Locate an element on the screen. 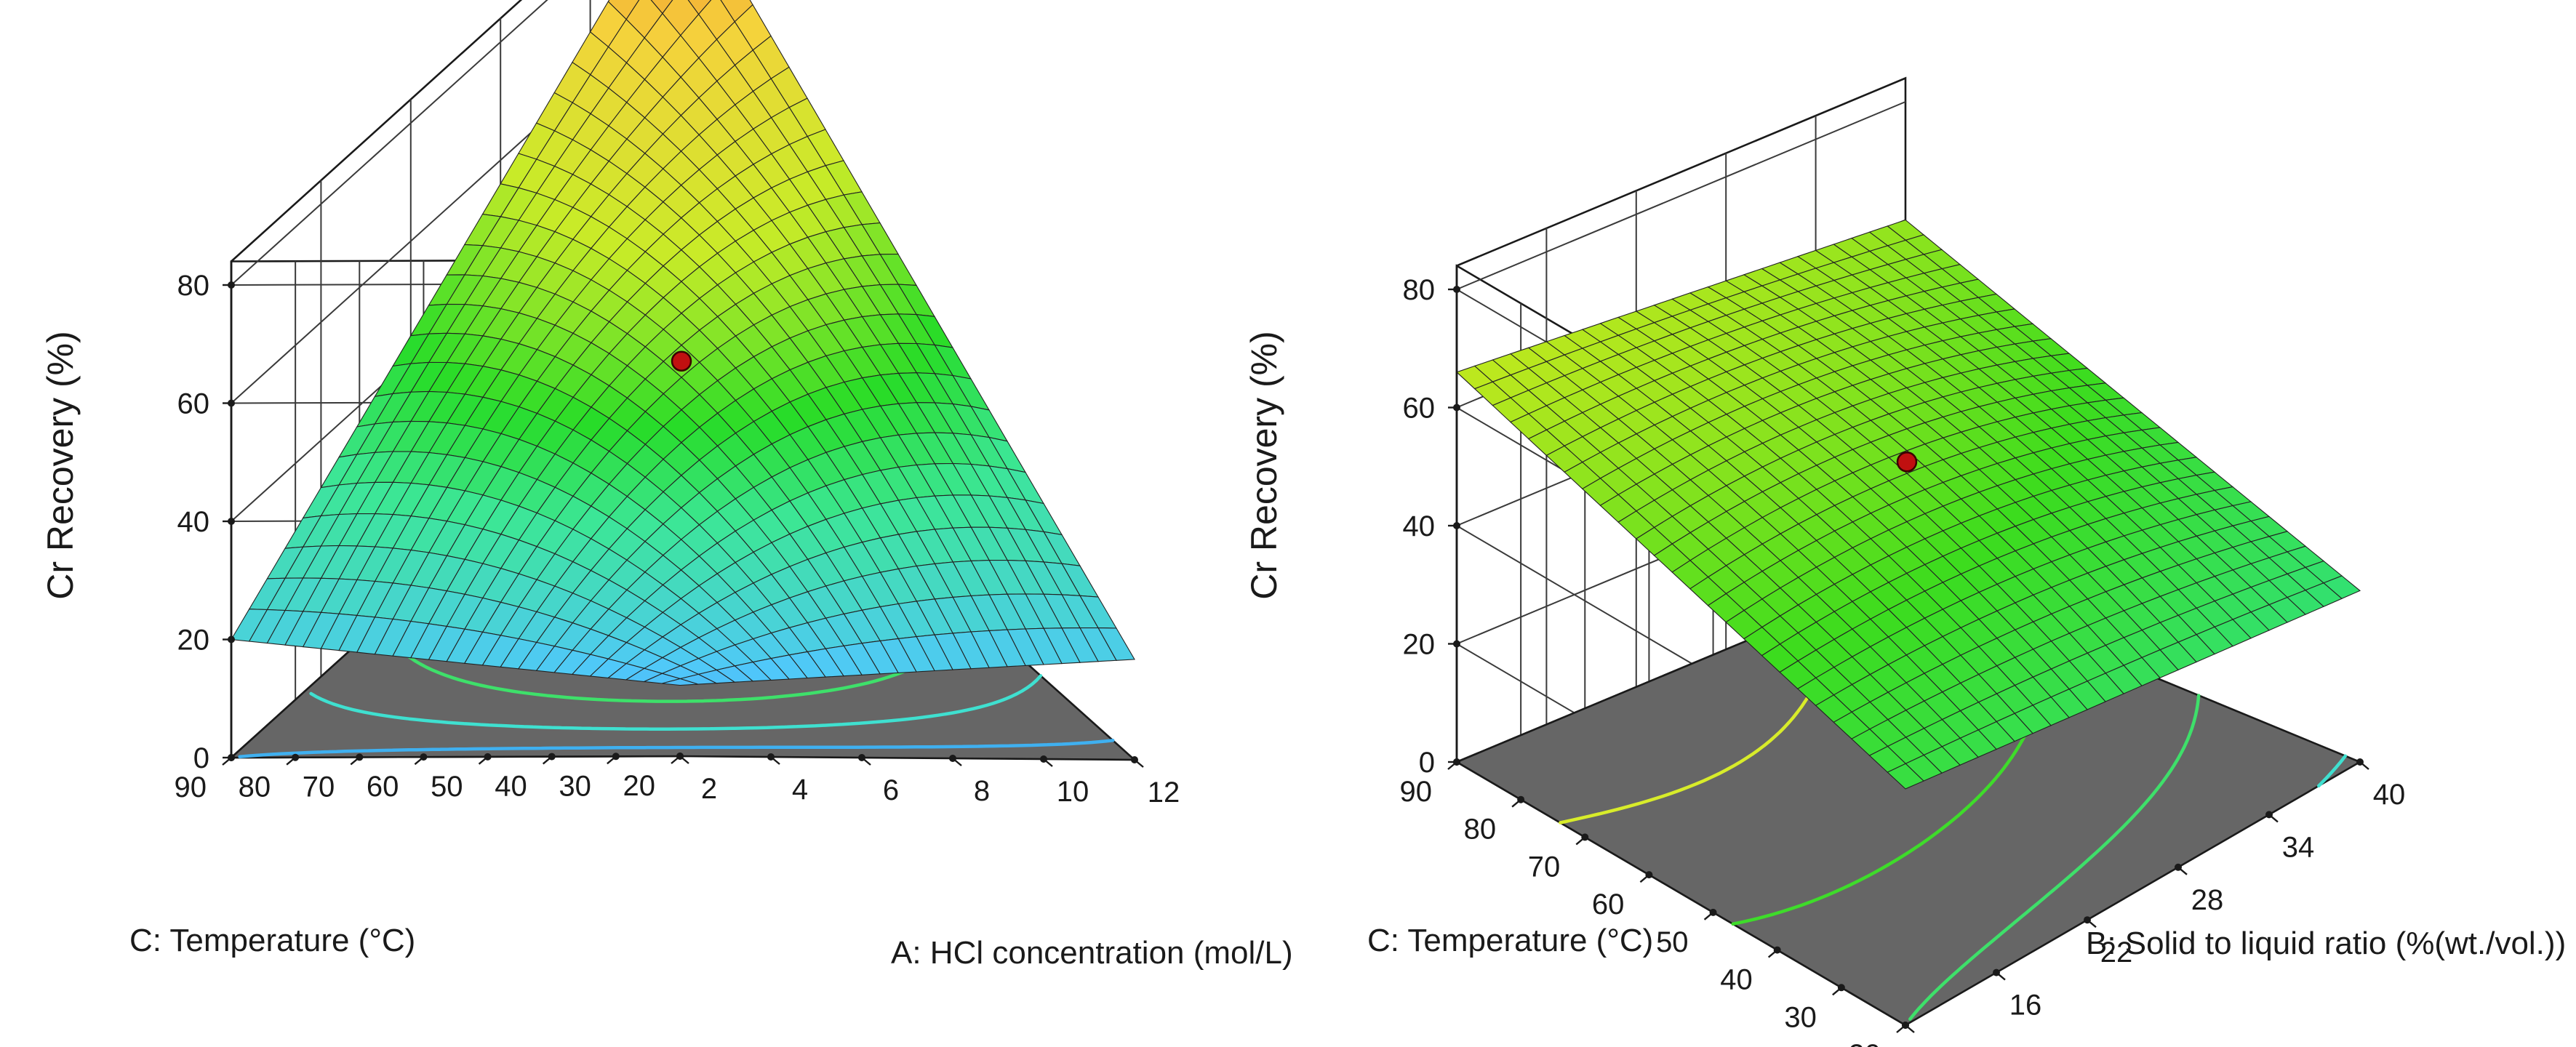  x-tick-label: 40 is located at coordinates (2389, 795).